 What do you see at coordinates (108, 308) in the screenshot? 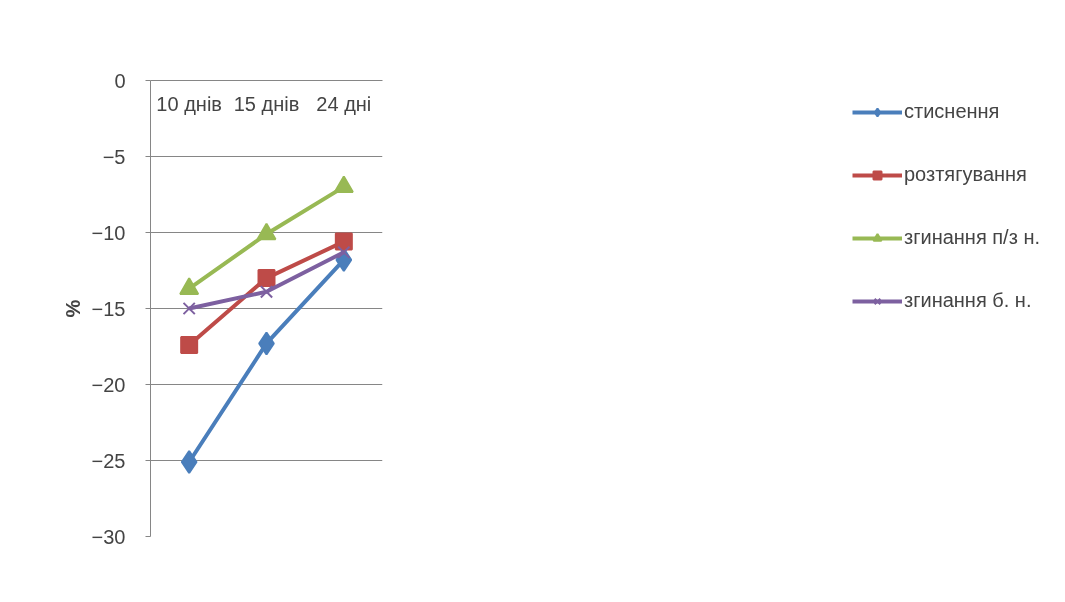
I see `y-tick-label: −15` at bounding box center [108, 308].